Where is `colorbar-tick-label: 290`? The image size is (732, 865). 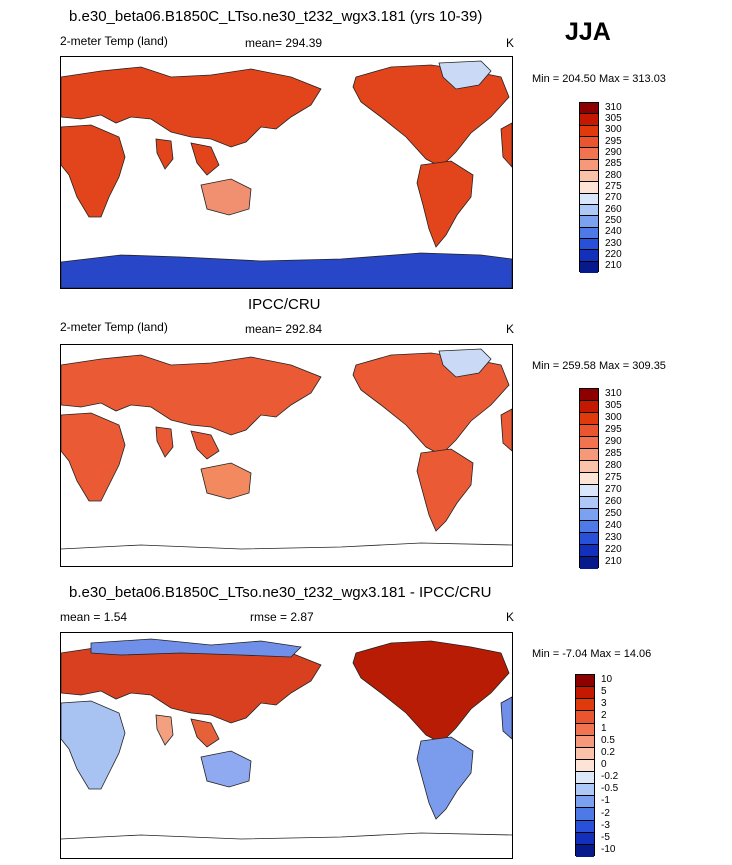 colorbar-tick-label: 290 is located at coordinates (613, 441).